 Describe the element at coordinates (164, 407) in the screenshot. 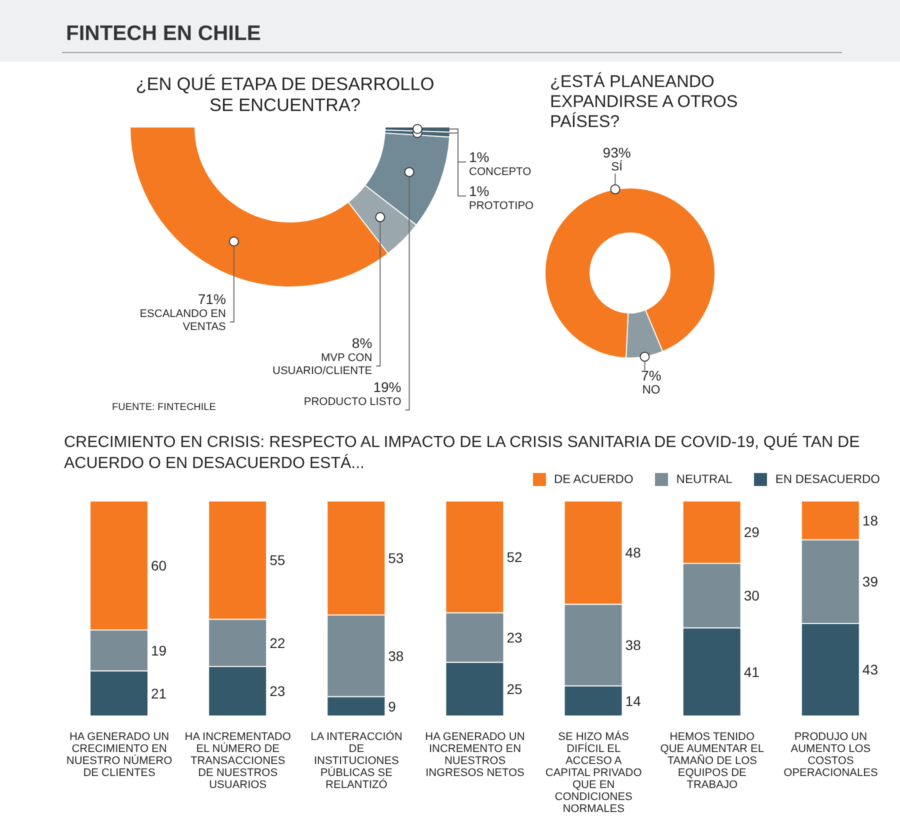

I see `source-note: FUENTE: FINTECHILE` at that location.